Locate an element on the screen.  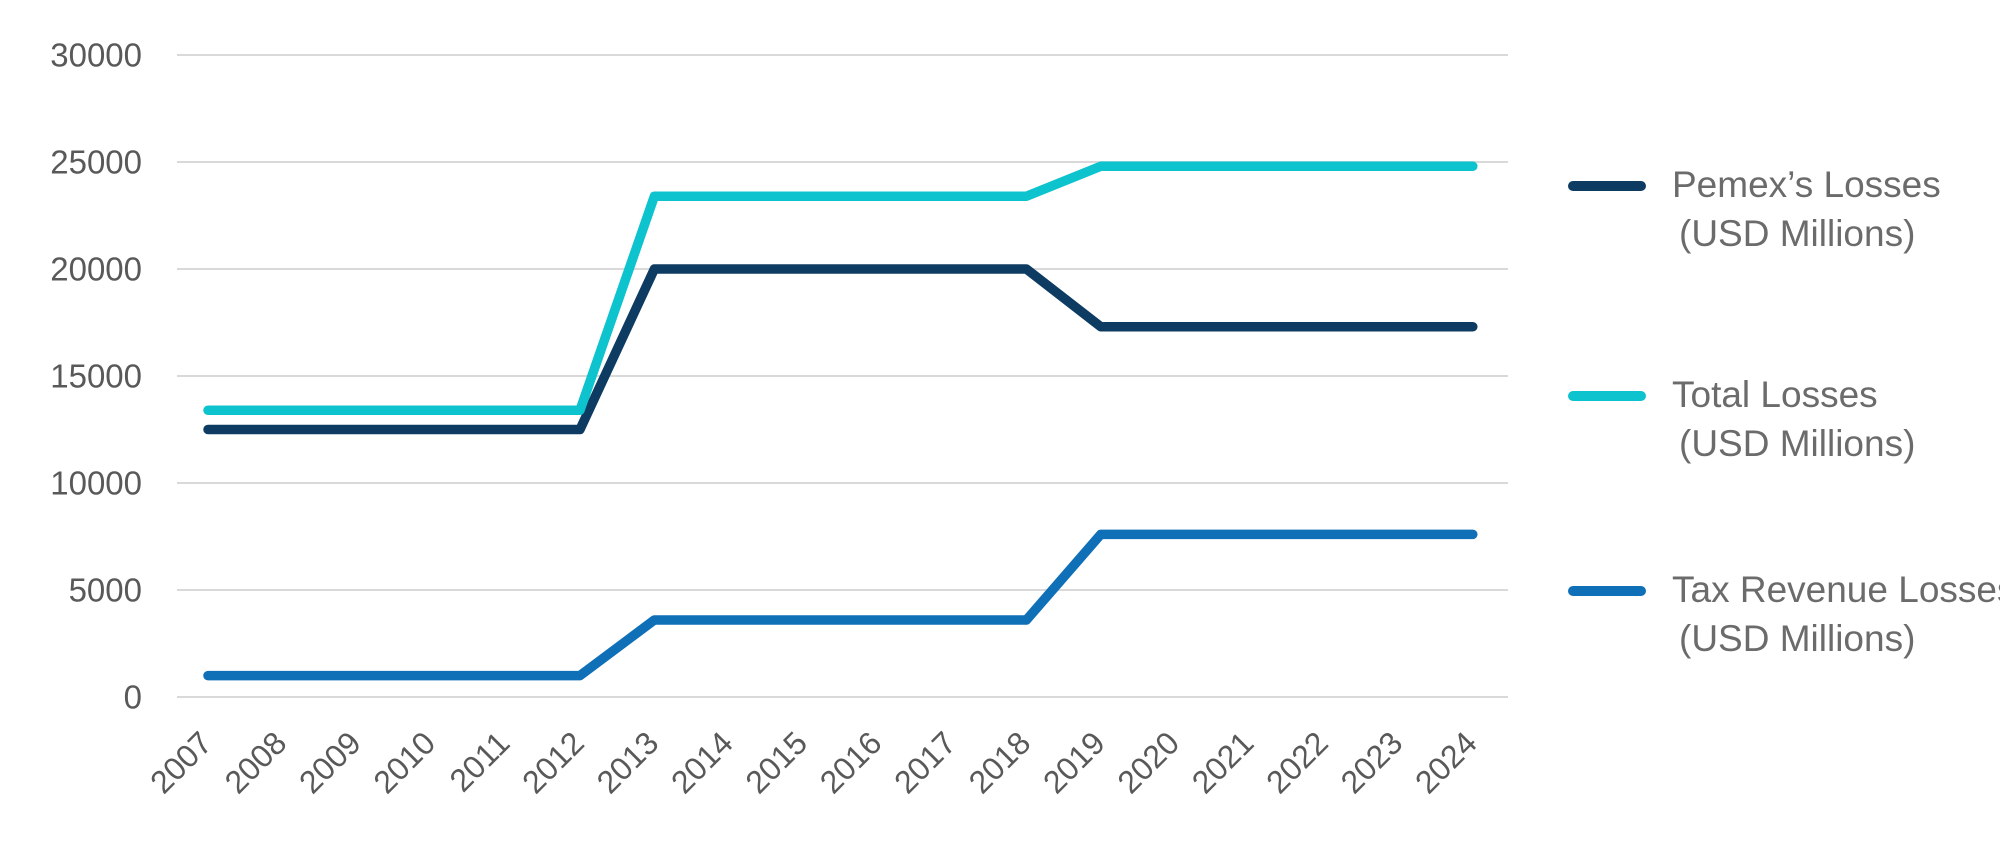
legend-label-total-losses-units: (USD Millions) is located at coordinates (1797, 443).